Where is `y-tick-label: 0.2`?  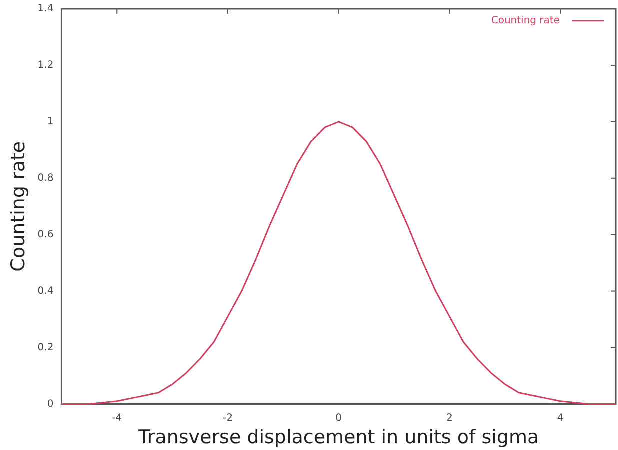 y-tick-label: 0.2 is located at coordinates (46, 348).